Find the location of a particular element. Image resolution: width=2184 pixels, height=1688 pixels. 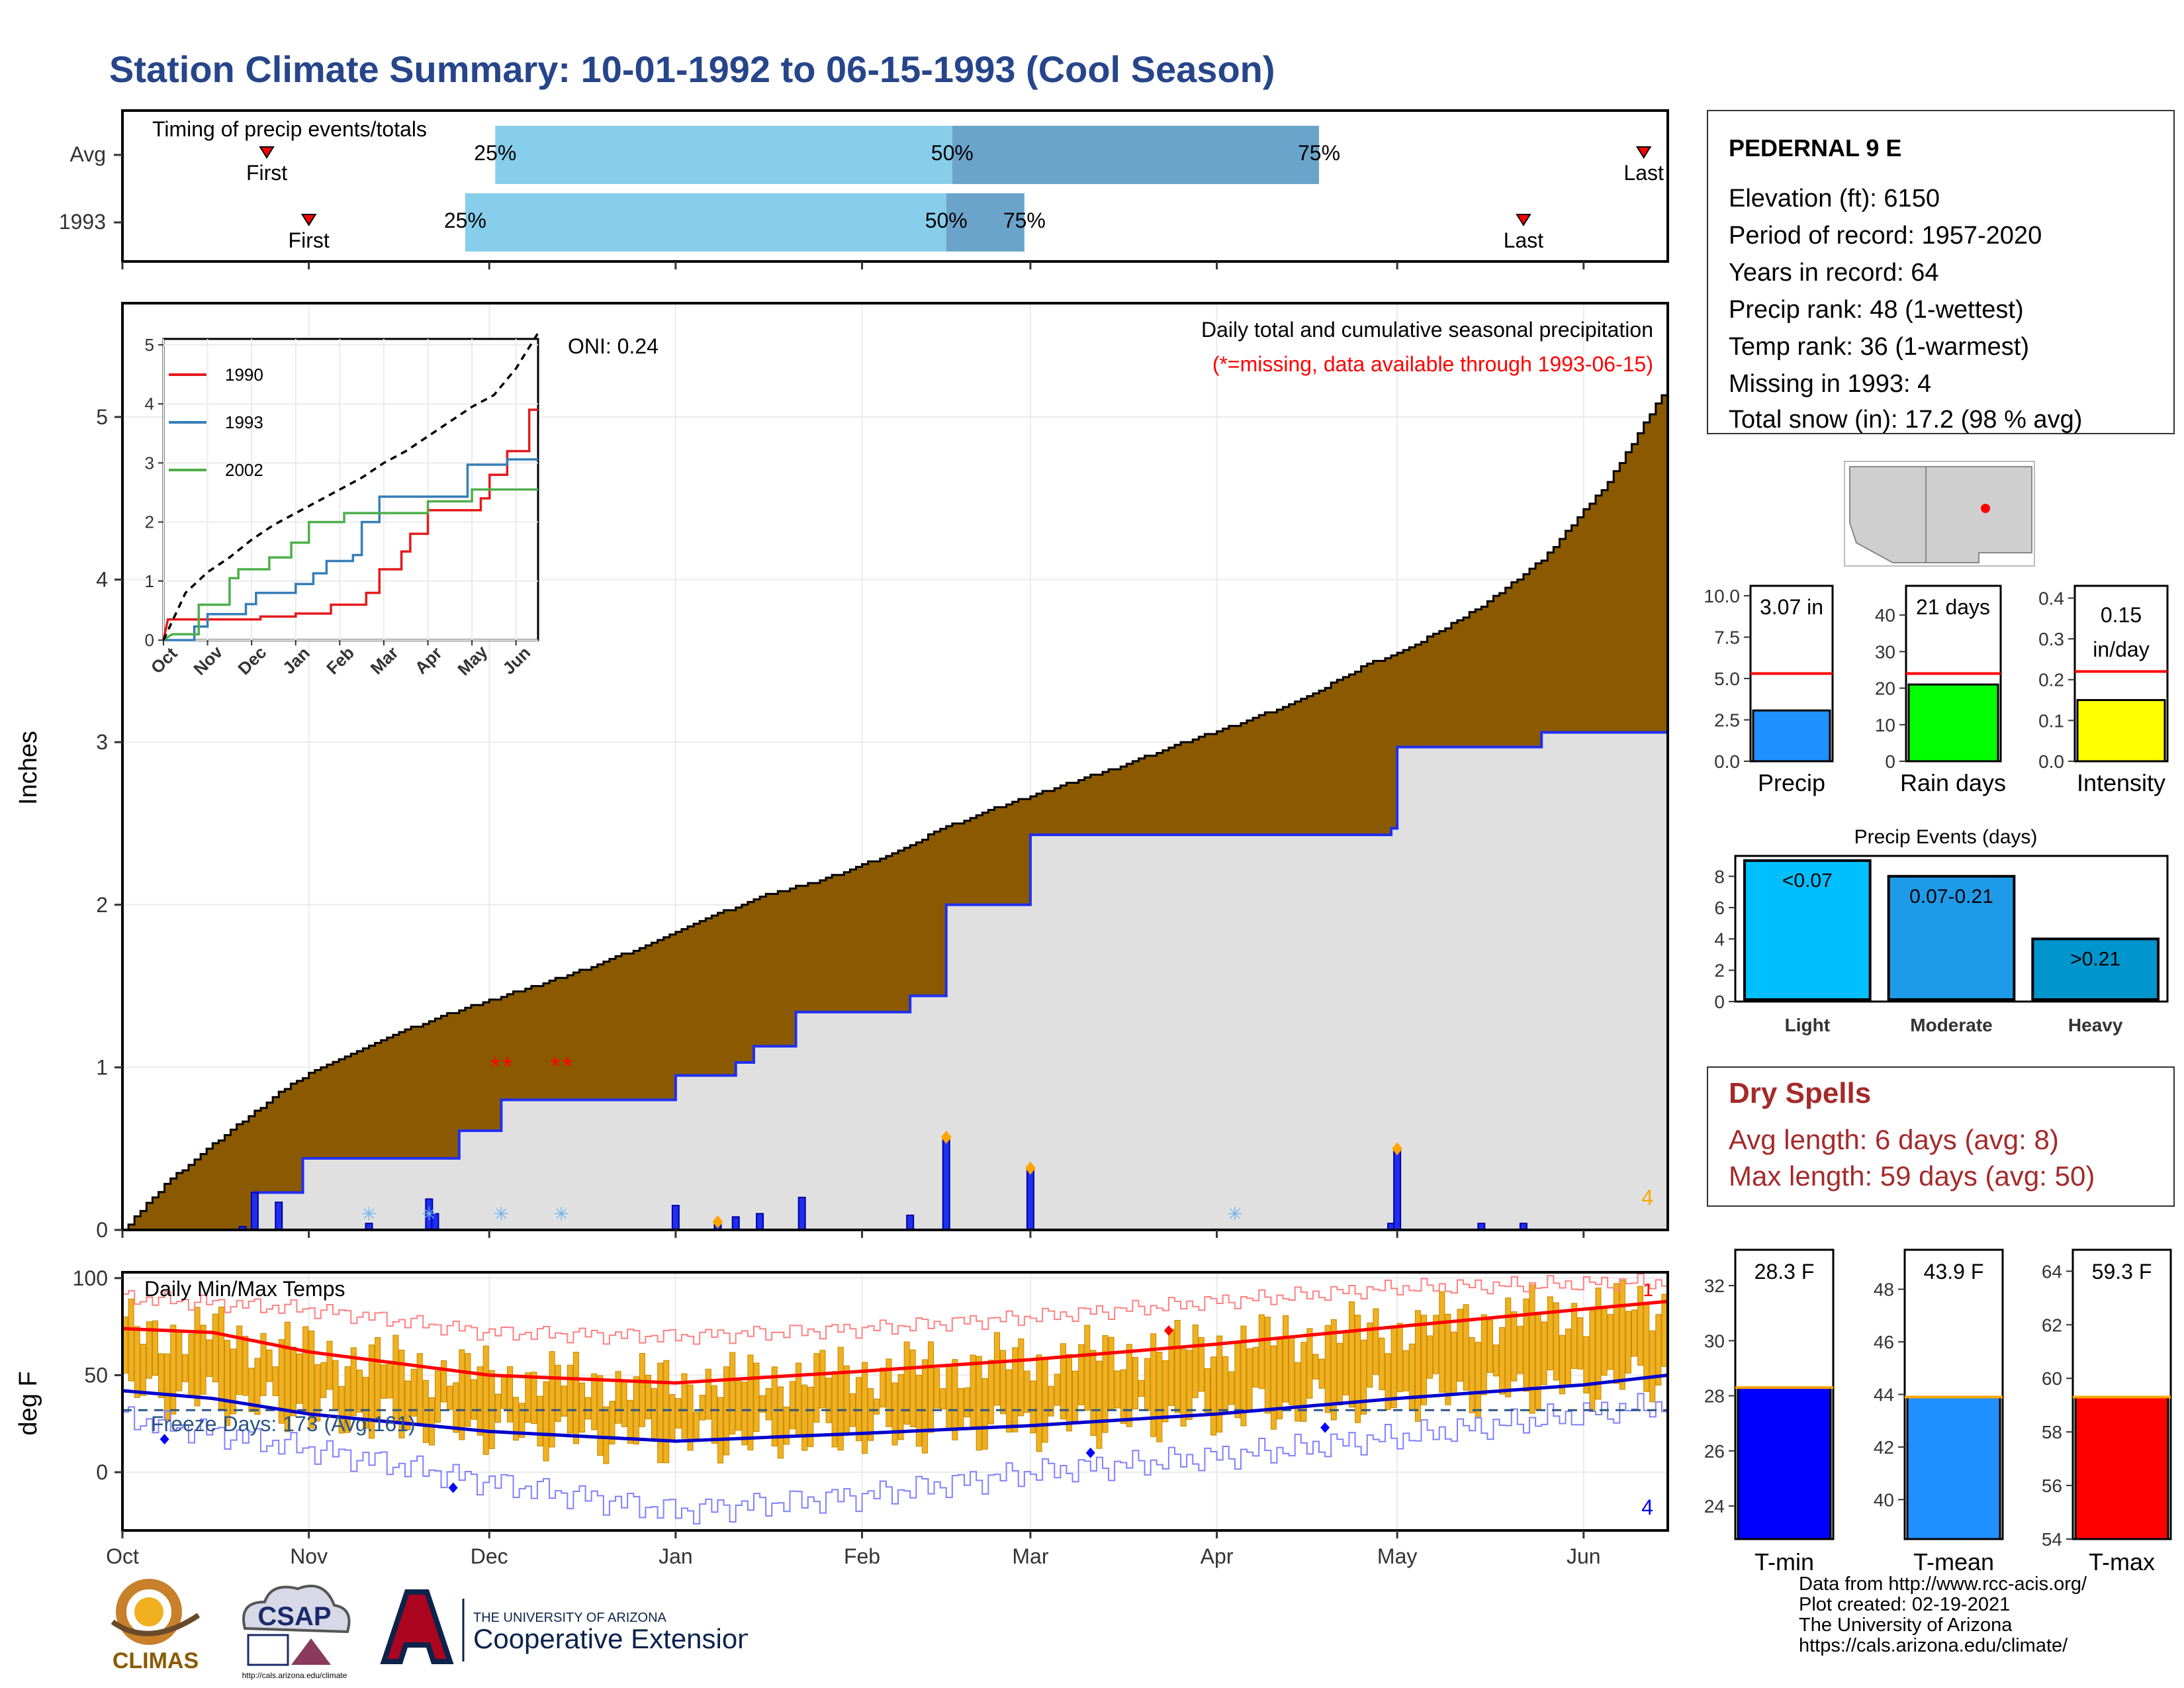

inset-y-ticks: 0 1 2 3 4 5 is located at coordinates (154, 492).